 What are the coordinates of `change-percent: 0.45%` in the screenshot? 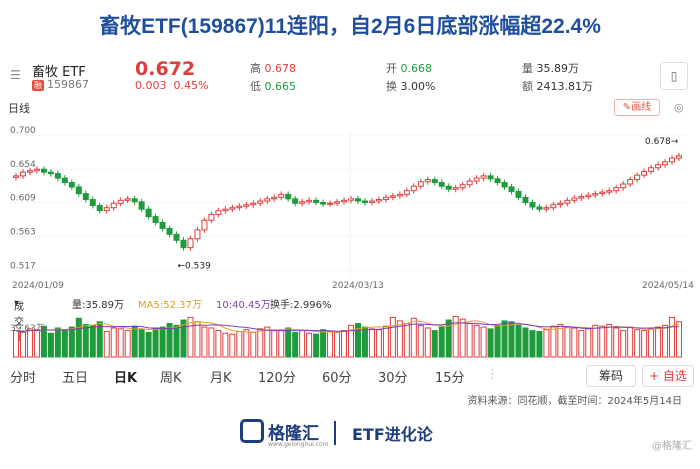 It's located at (191, 85).